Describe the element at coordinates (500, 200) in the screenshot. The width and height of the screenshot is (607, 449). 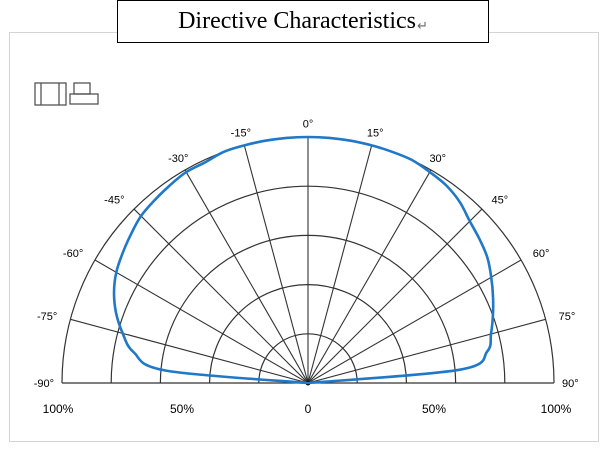
I see `angle-label: 45°` at that location.